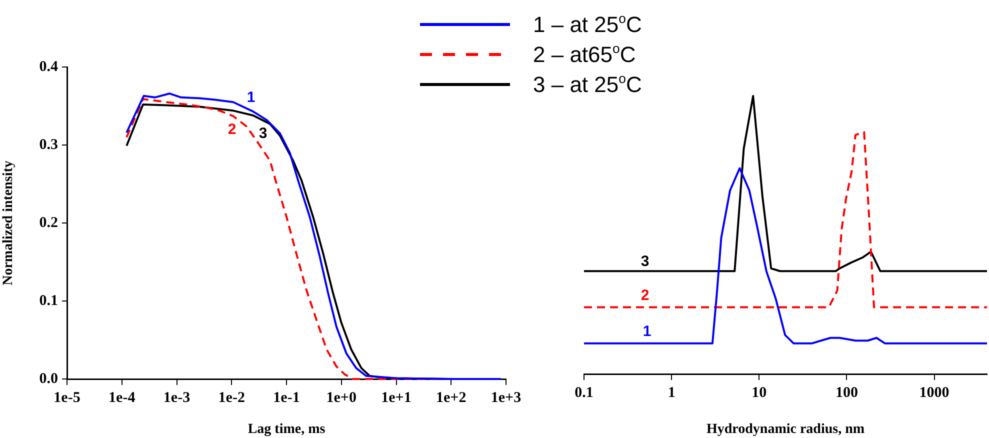 This screenshot has height=438, width=989. Describe the element at coordinates (934, 392) in the screenshot. I see `x-tick-label: 1000` at that location.